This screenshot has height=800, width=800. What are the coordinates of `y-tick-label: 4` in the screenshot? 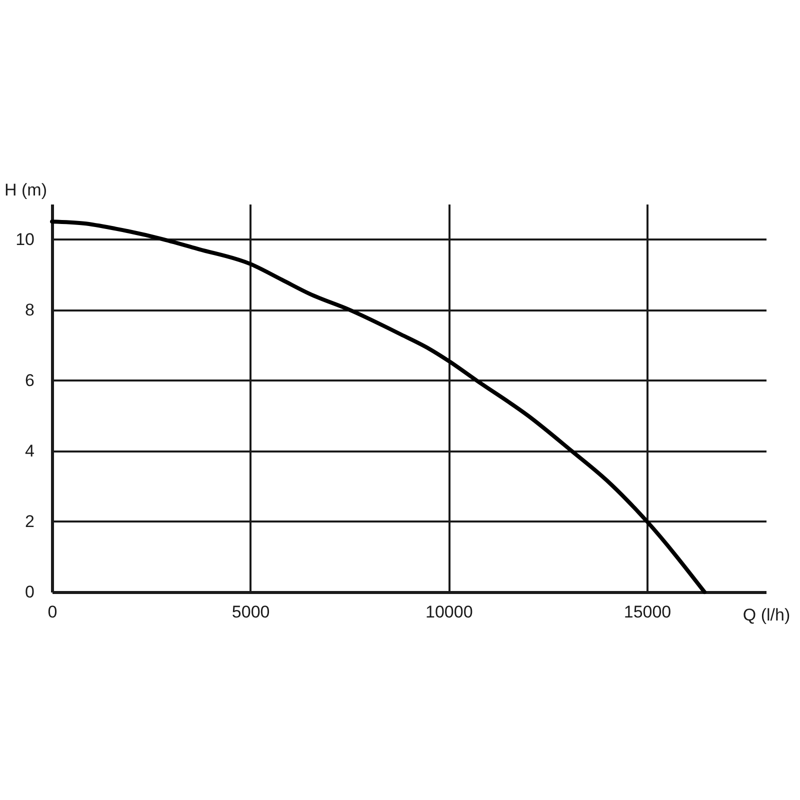 It's located at (29, 450).